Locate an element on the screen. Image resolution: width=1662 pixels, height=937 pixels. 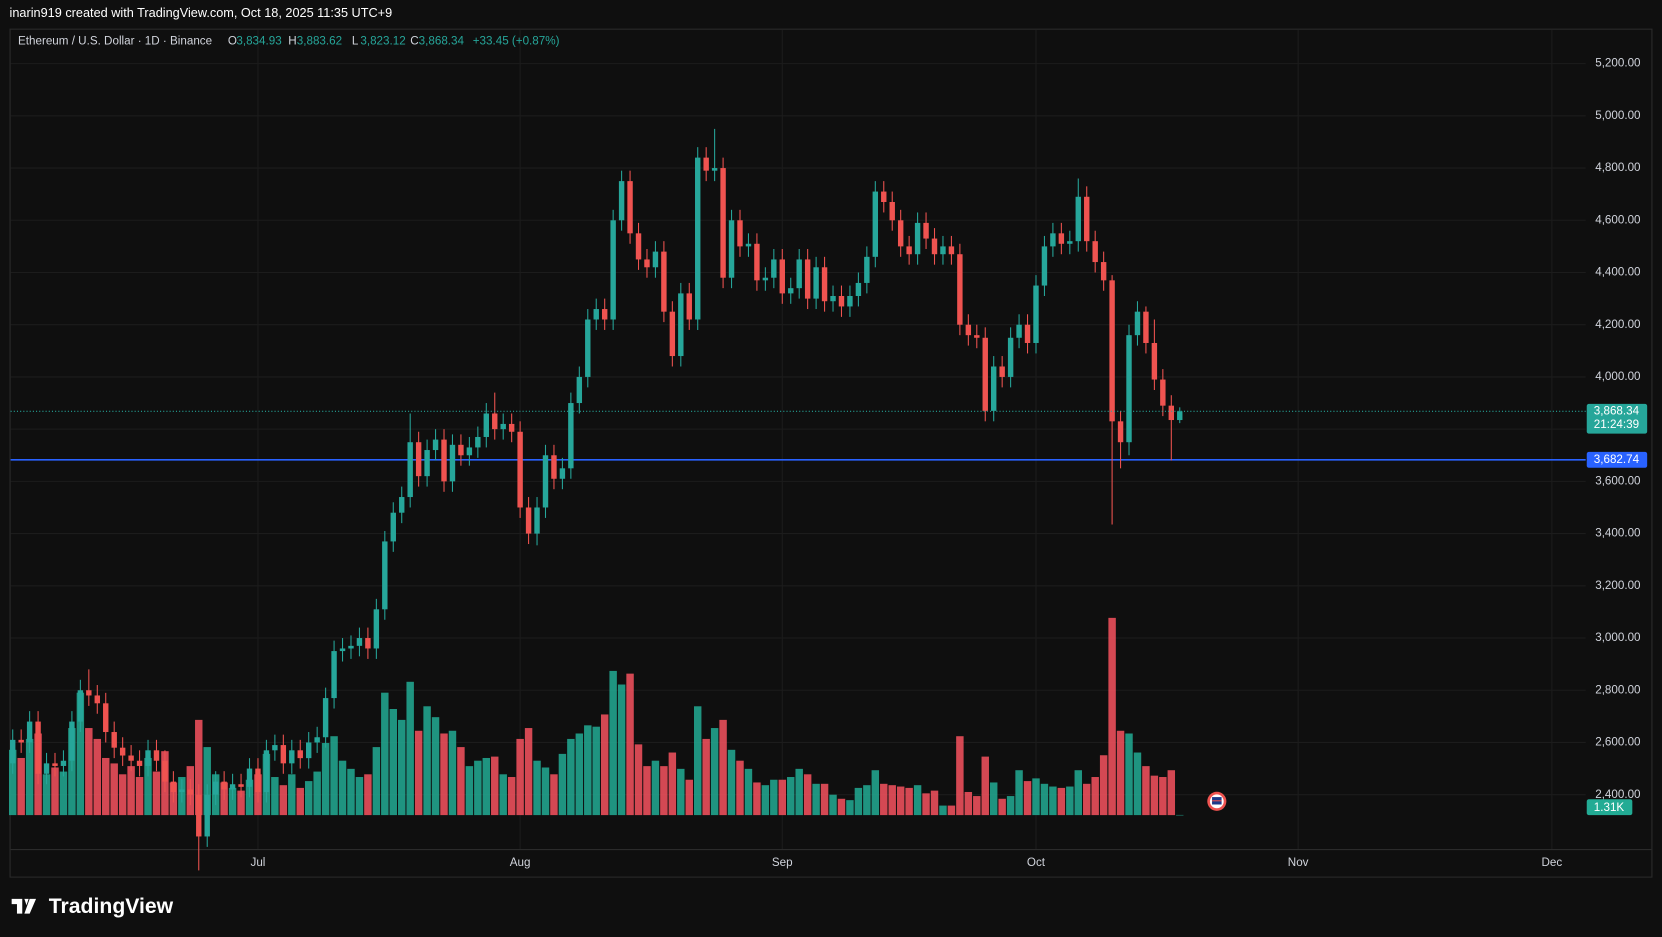
symbol-title: Ethereum / U.S. Dollar · 1D · Binance is located at coordinates (115, 40).